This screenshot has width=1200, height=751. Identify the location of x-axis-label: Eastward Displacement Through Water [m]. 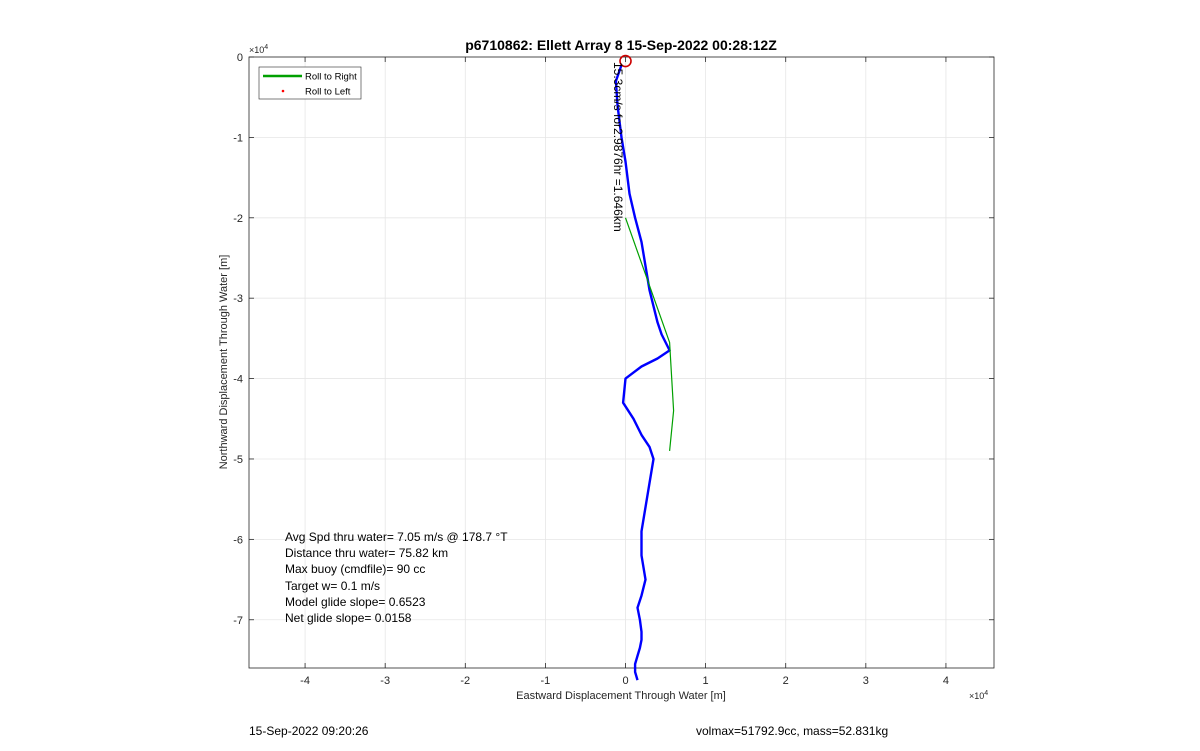
(621, 696).